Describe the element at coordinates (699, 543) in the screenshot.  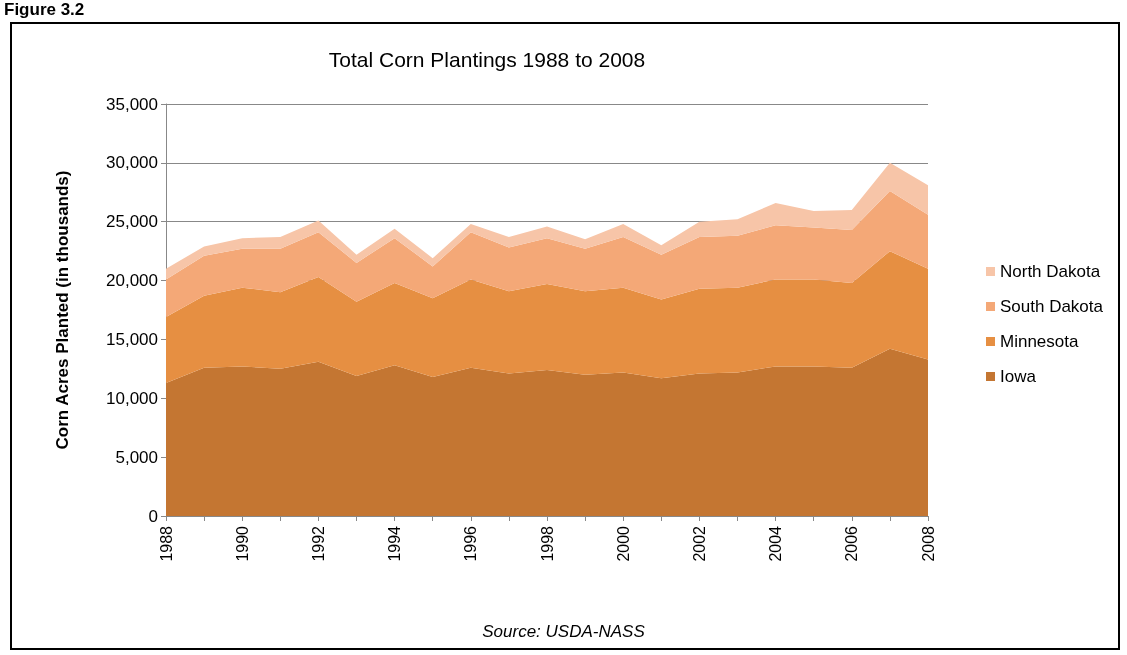
I see `x-tick-label: 2002` at that location.